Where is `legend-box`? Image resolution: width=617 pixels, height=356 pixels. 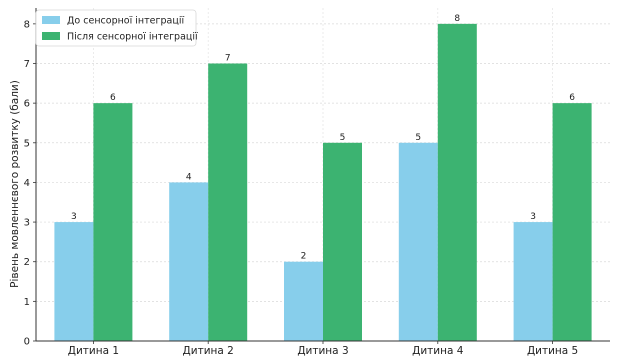
legend-box is located at coordinates (116, 28).